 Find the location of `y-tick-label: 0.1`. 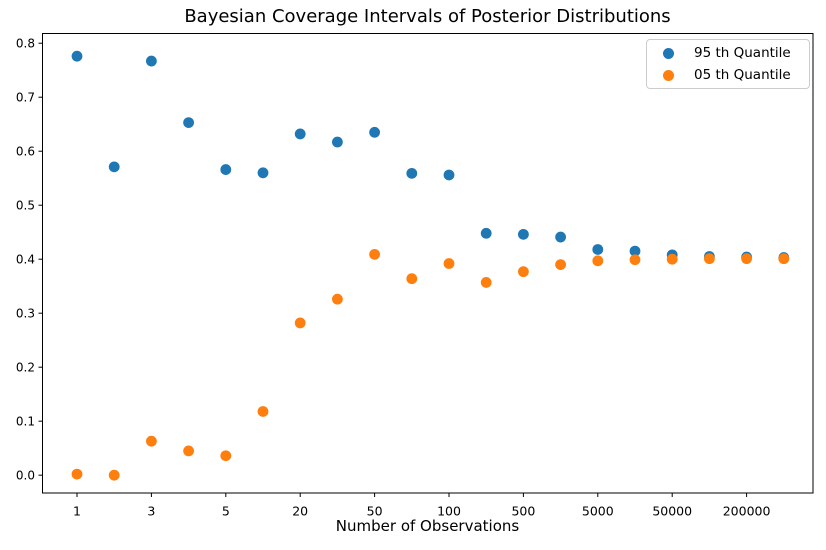

y-tick-label: 0.1 is located at coordinates (25, 421).